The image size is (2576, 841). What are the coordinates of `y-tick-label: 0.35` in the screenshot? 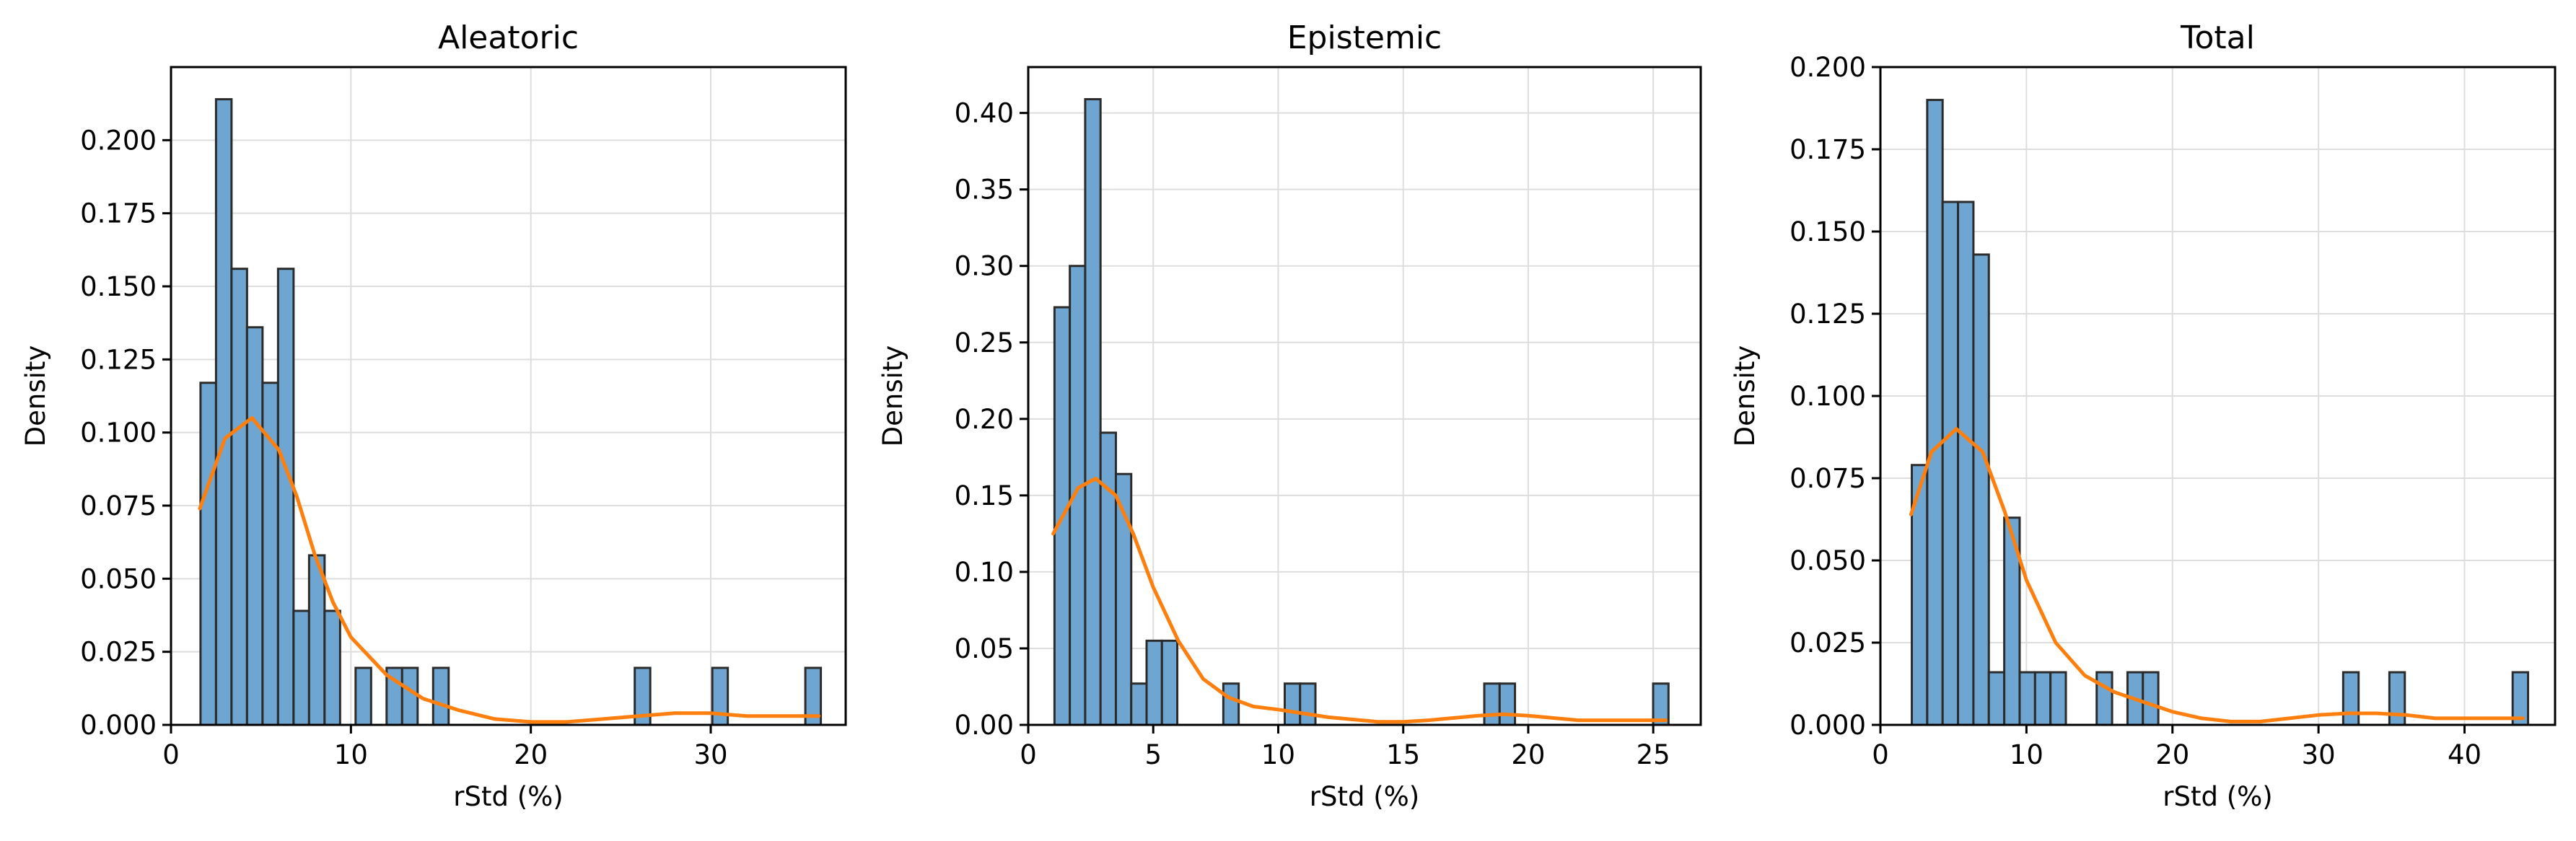 It's located at (984, 190).